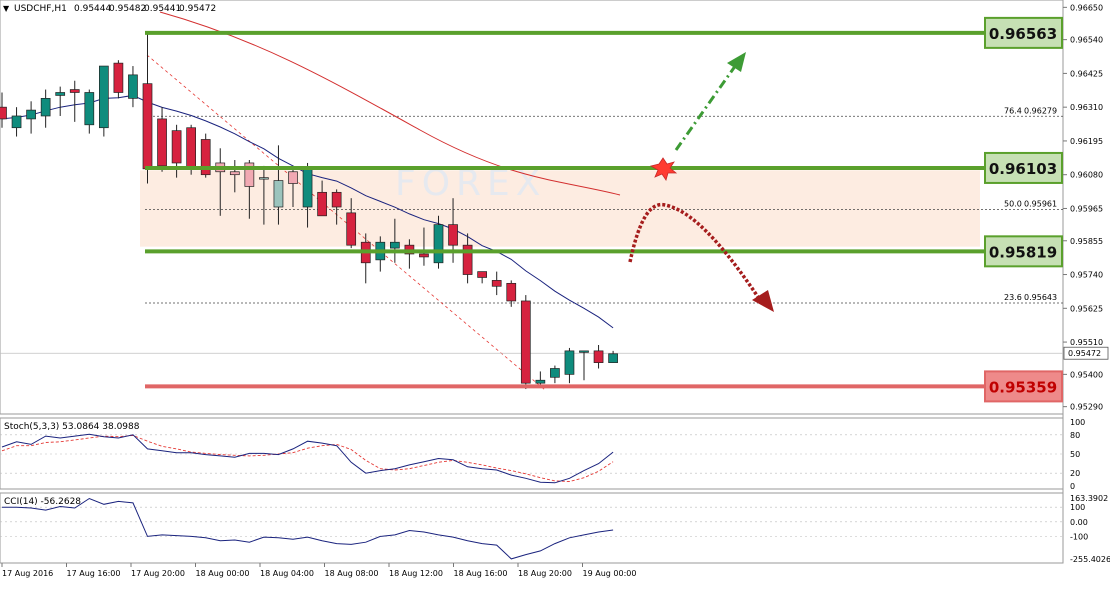 Image resolution: width=1110 pixels, height=591 pixels. I want to click on bullish-arrow-line, so click(707, 106).